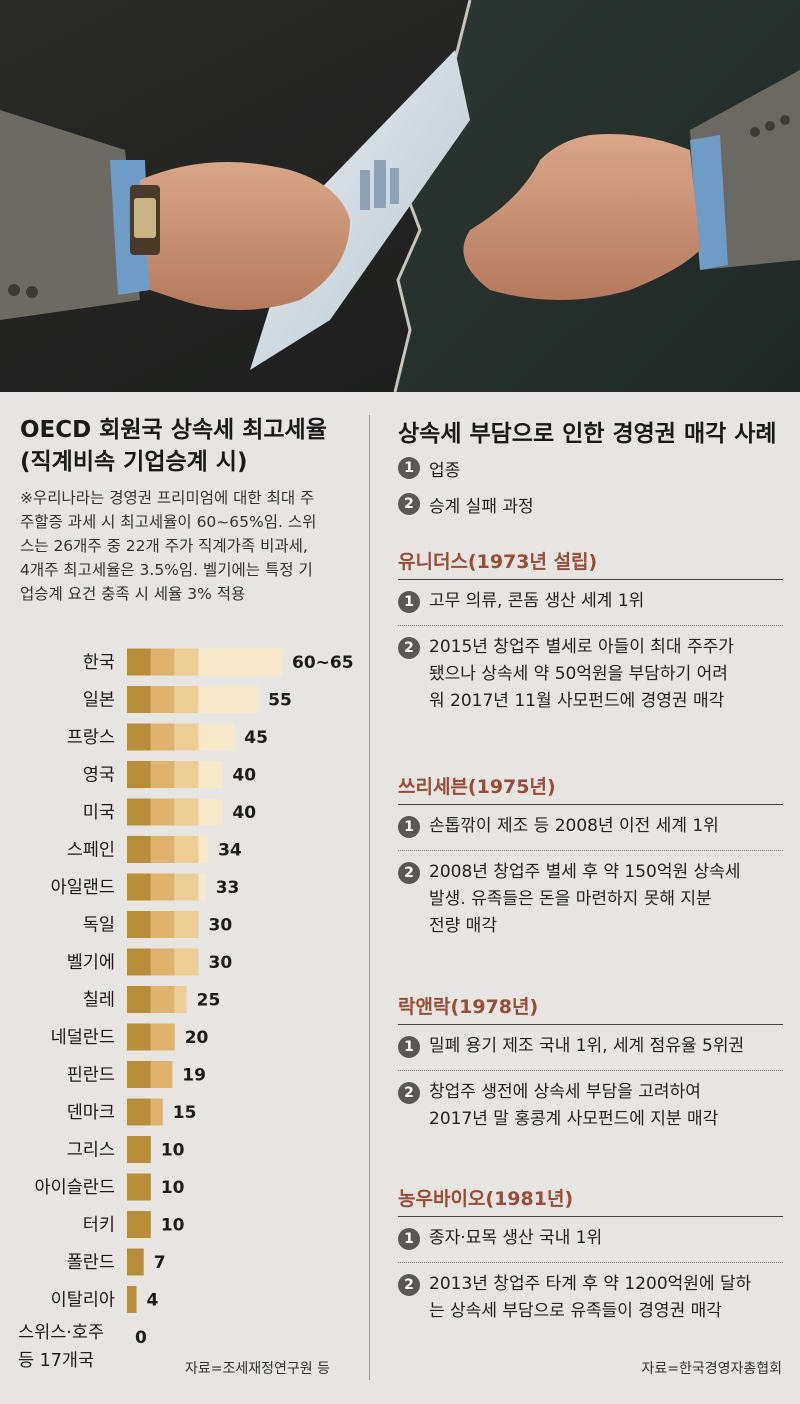 This screenshot has width=800, height=1404. I want to click on chart-title: OECD 회원국 상속세 최고세율 (직계비속 기업승계 시), so click(173, 446).